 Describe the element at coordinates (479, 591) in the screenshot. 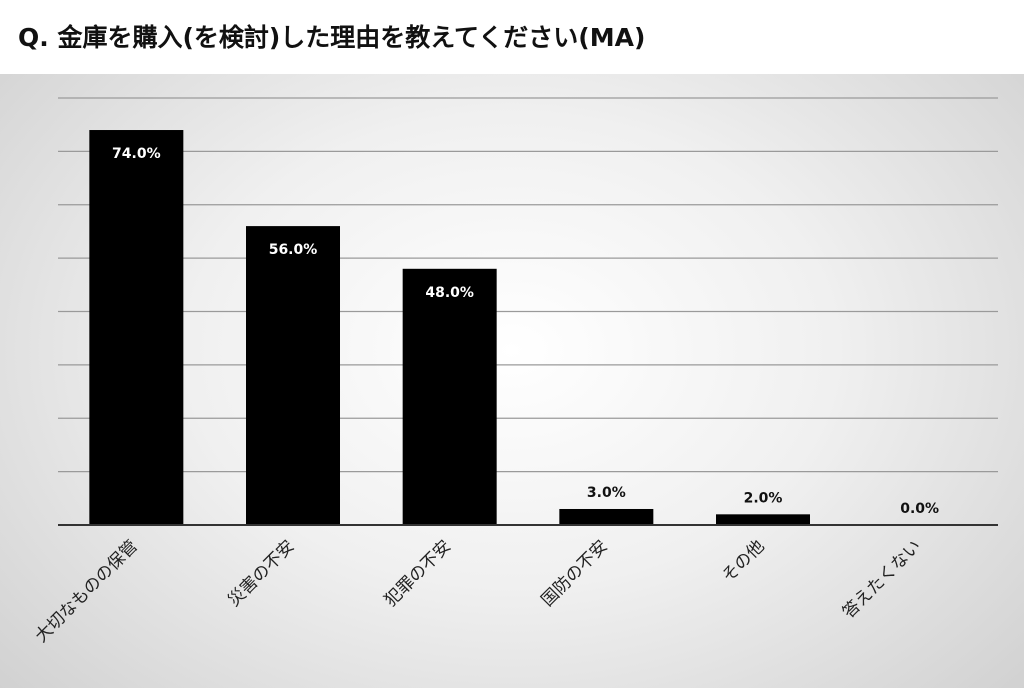

I see `category-labels: 大切なものの保管 災害の不安 犯罪の不安 国防の不安 その他 答えたくない` at that location.